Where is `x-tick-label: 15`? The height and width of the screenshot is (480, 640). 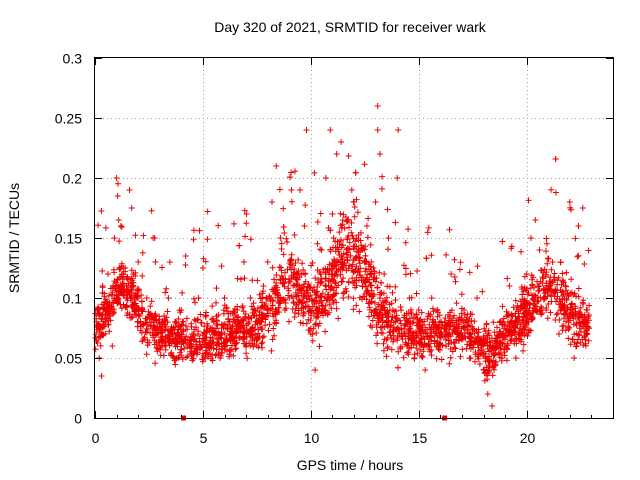 x-tick-label: 15 is located at coordinates (420, 438).